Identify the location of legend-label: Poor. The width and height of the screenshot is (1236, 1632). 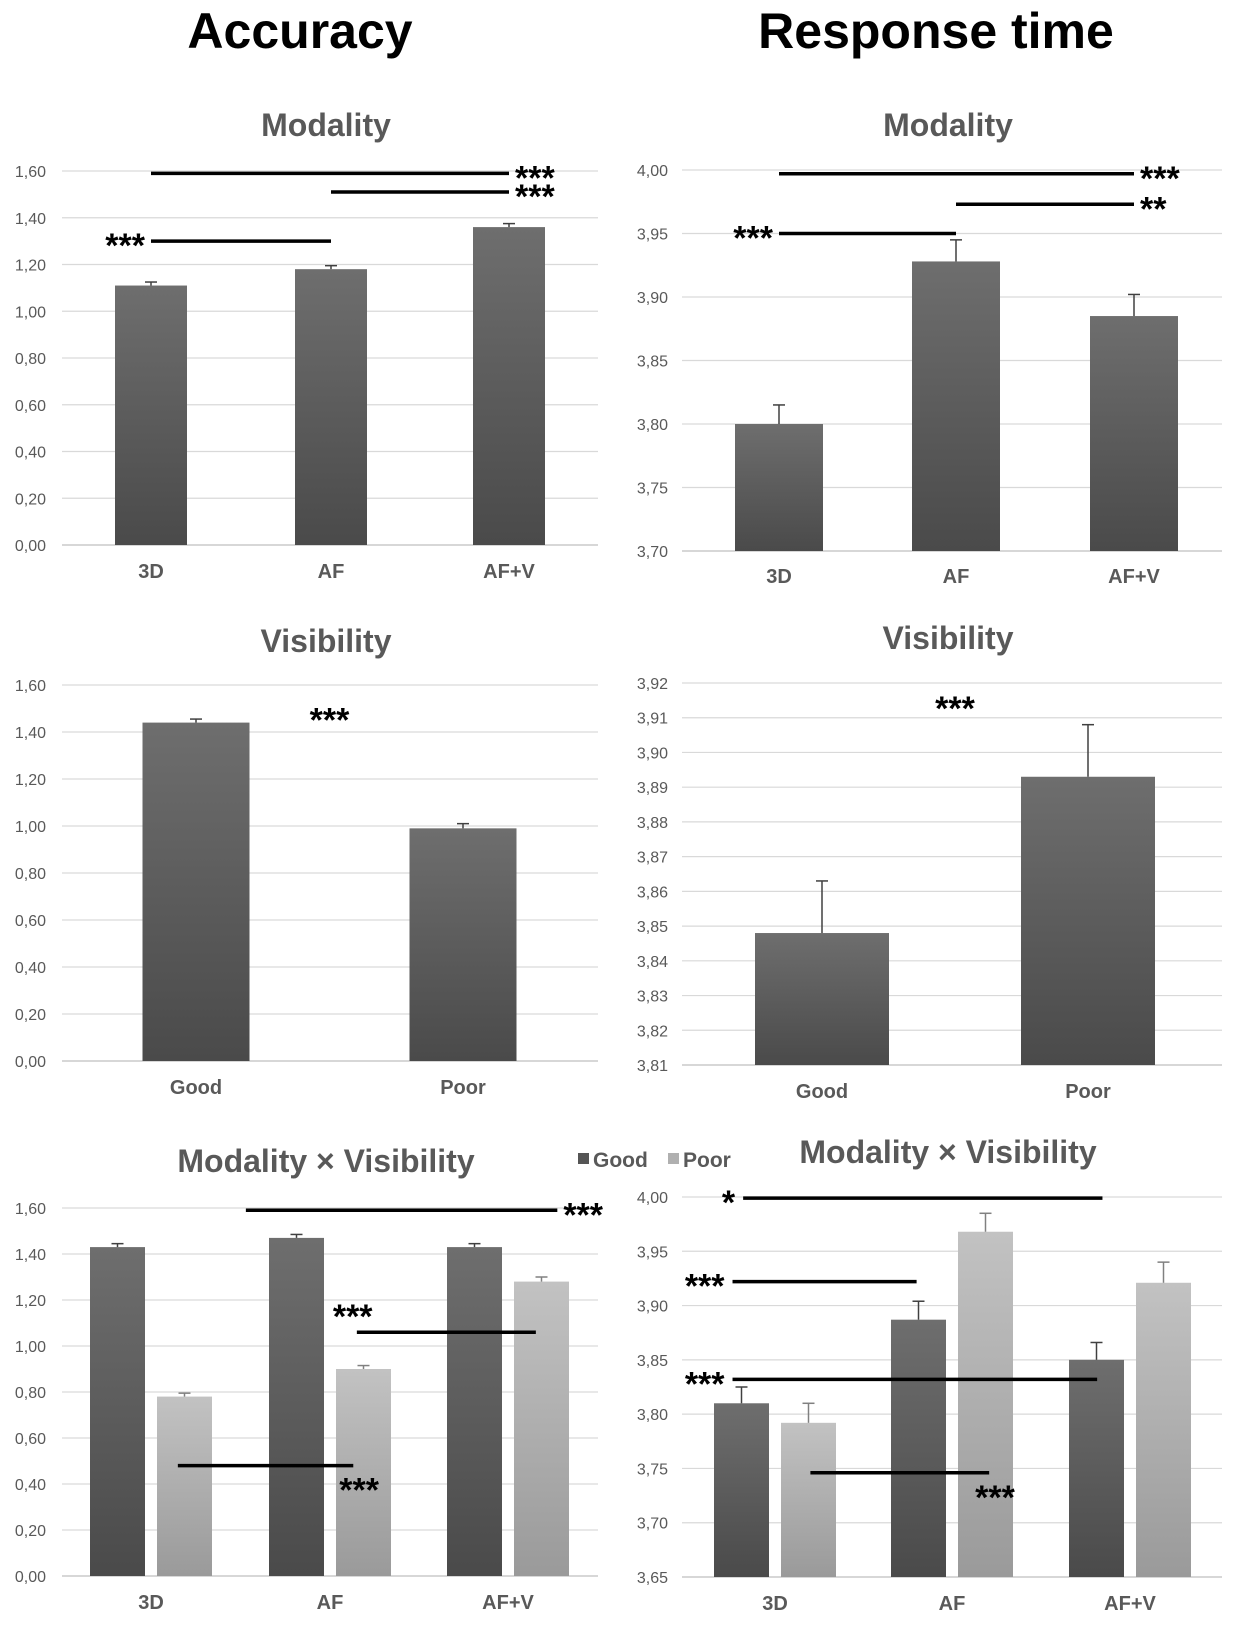
(707, 1160).